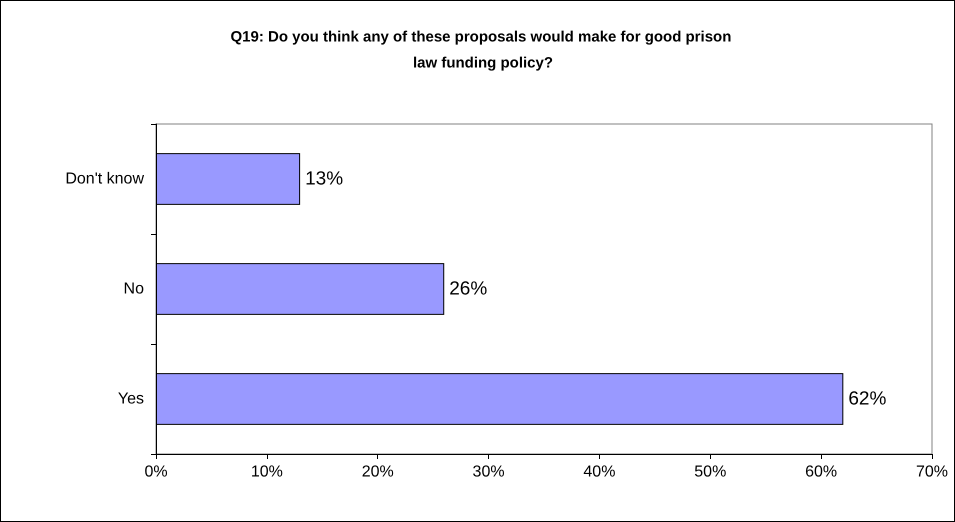  I want to click on x-tick-label: 50%, so click(710, 472).